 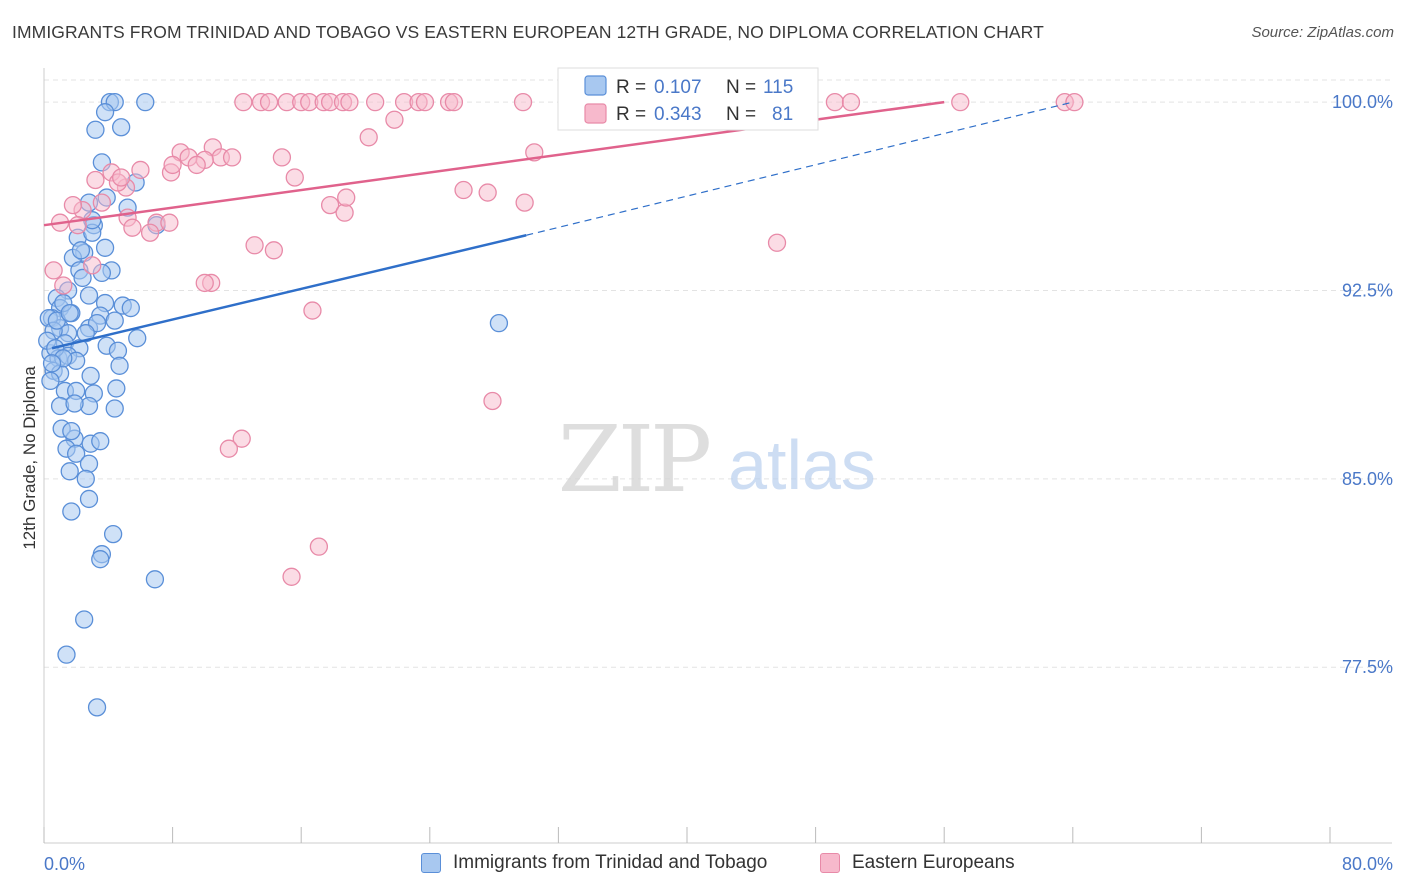 What do you see at coordinates (610, 862) in the screenshot?
I see `legend-label-immigrants: Immigrants from Trinidad and Tobago` at bounding box center [610, 862].